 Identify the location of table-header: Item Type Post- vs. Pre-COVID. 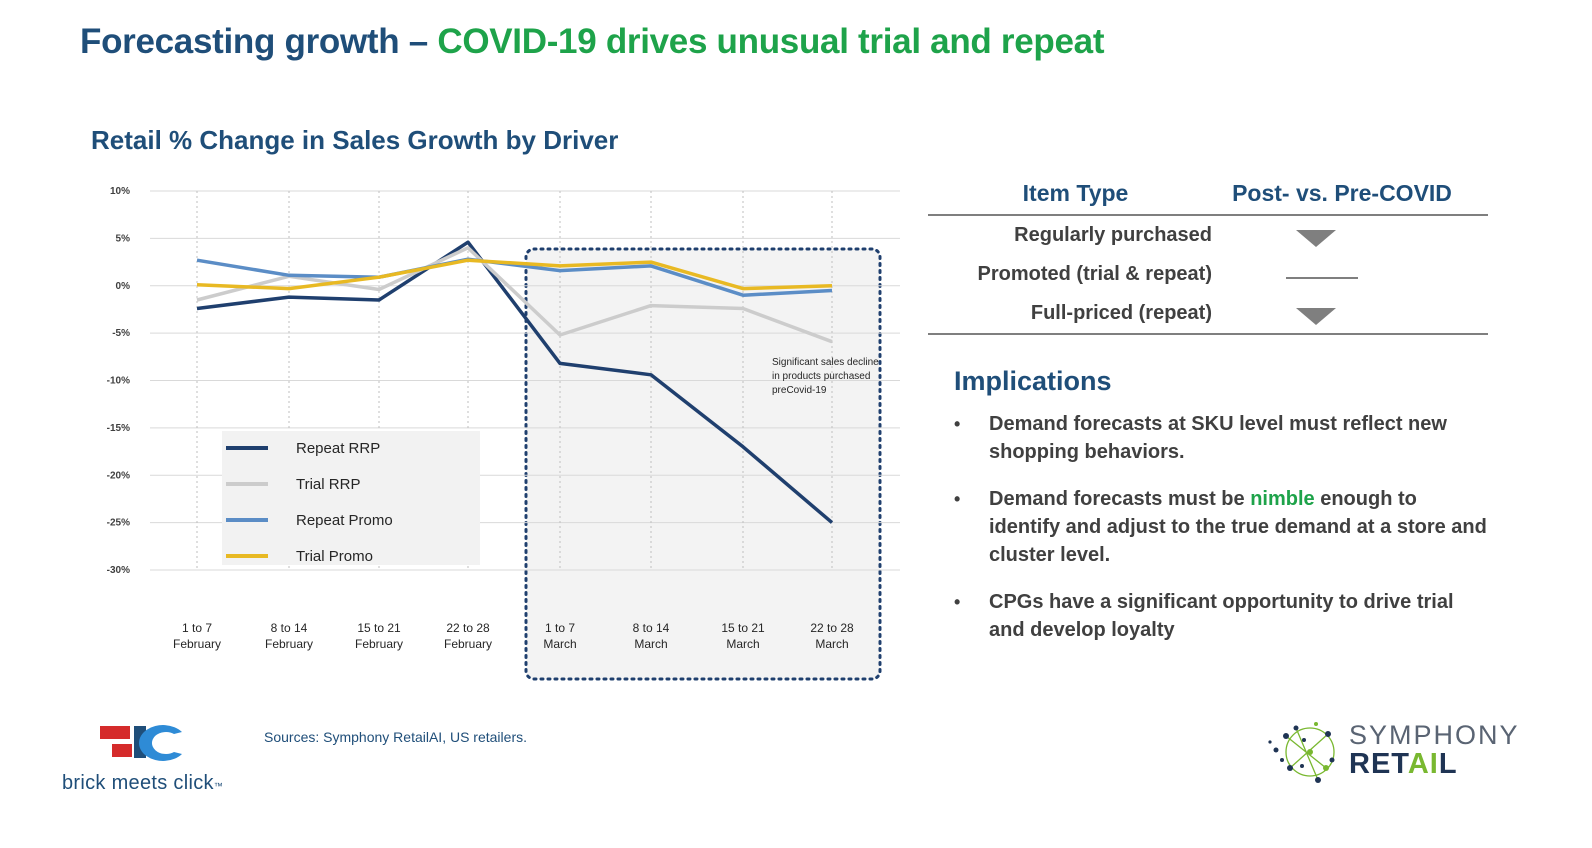
(1208, 196).